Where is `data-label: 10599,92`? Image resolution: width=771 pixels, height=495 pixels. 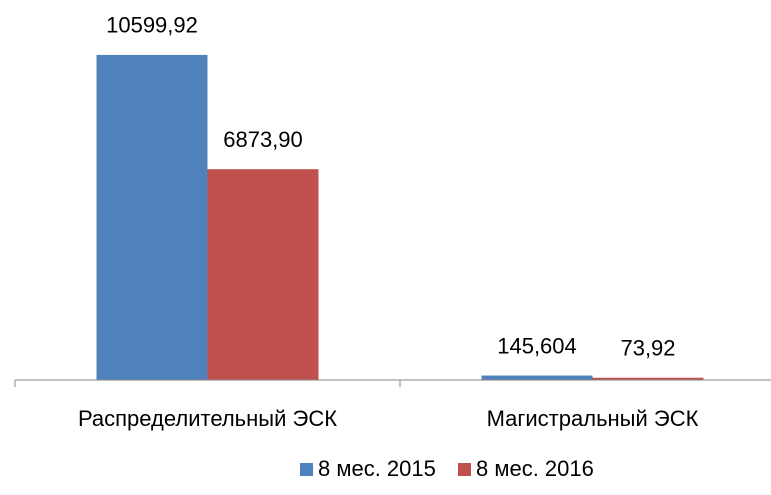
data-label: 10599,92 is located at coordinates (152, 25).